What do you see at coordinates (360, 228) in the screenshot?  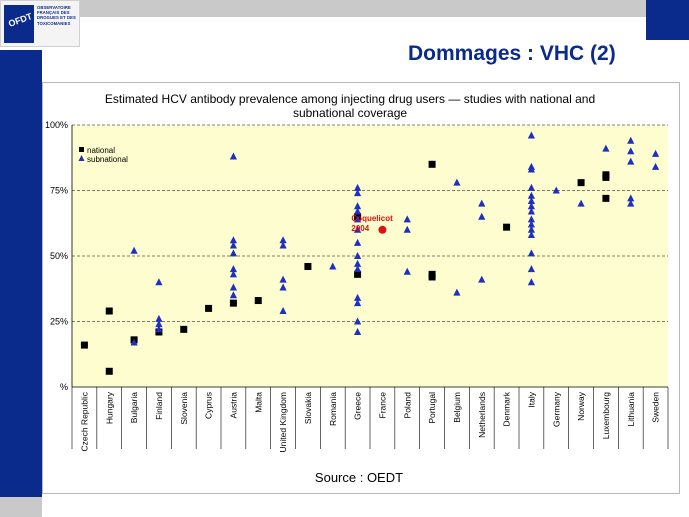 I see `highlight-label-line-2: 2004` at bounding box center [360, 228].